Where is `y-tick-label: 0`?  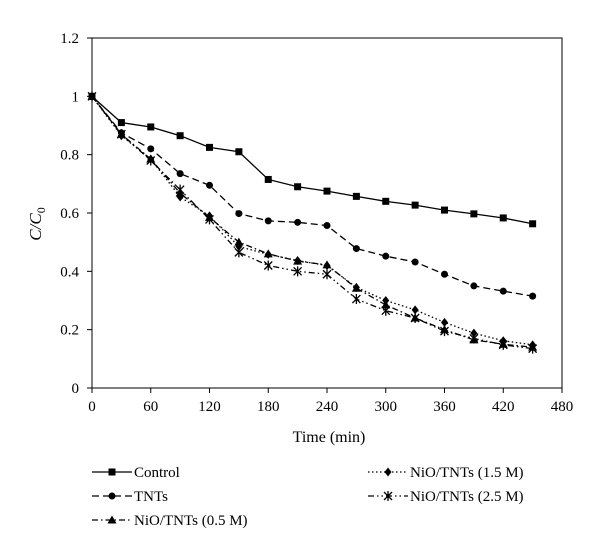
y-tick-label: 0 is located at coordinates (76, 389).